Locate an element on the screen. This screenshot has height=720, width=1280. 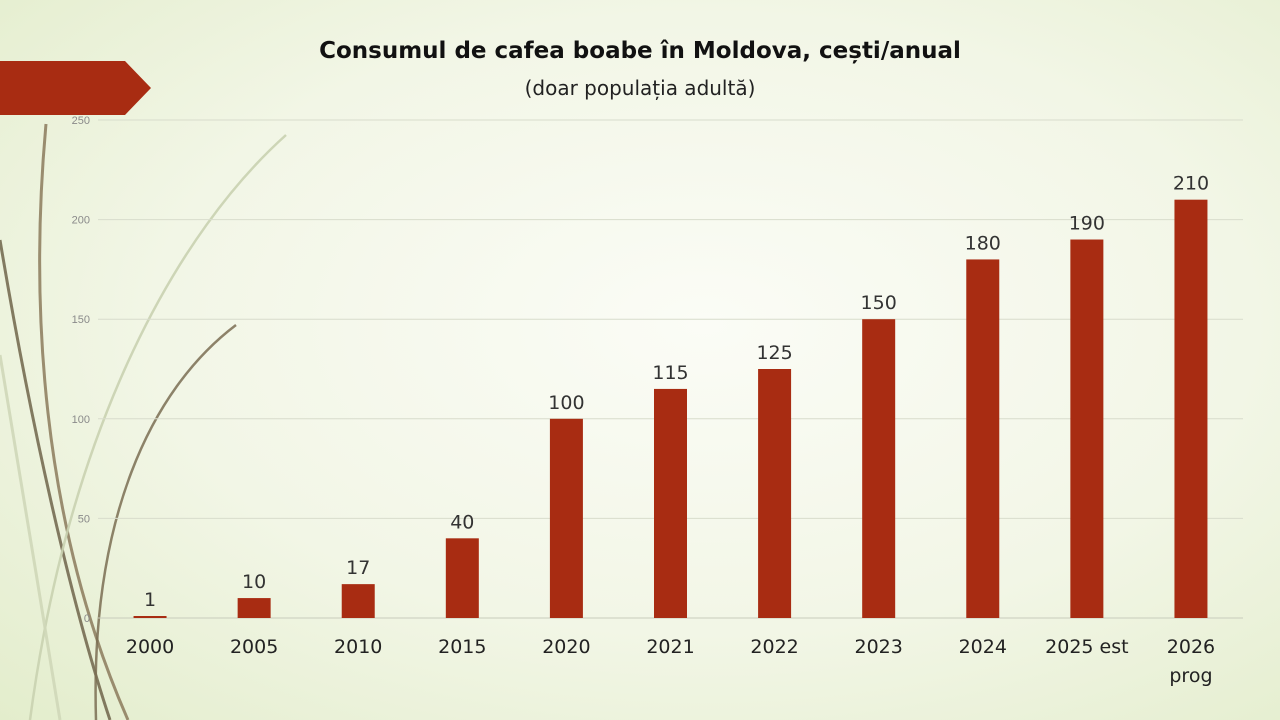
data-label: 115 is located at coordinates (670, 373).